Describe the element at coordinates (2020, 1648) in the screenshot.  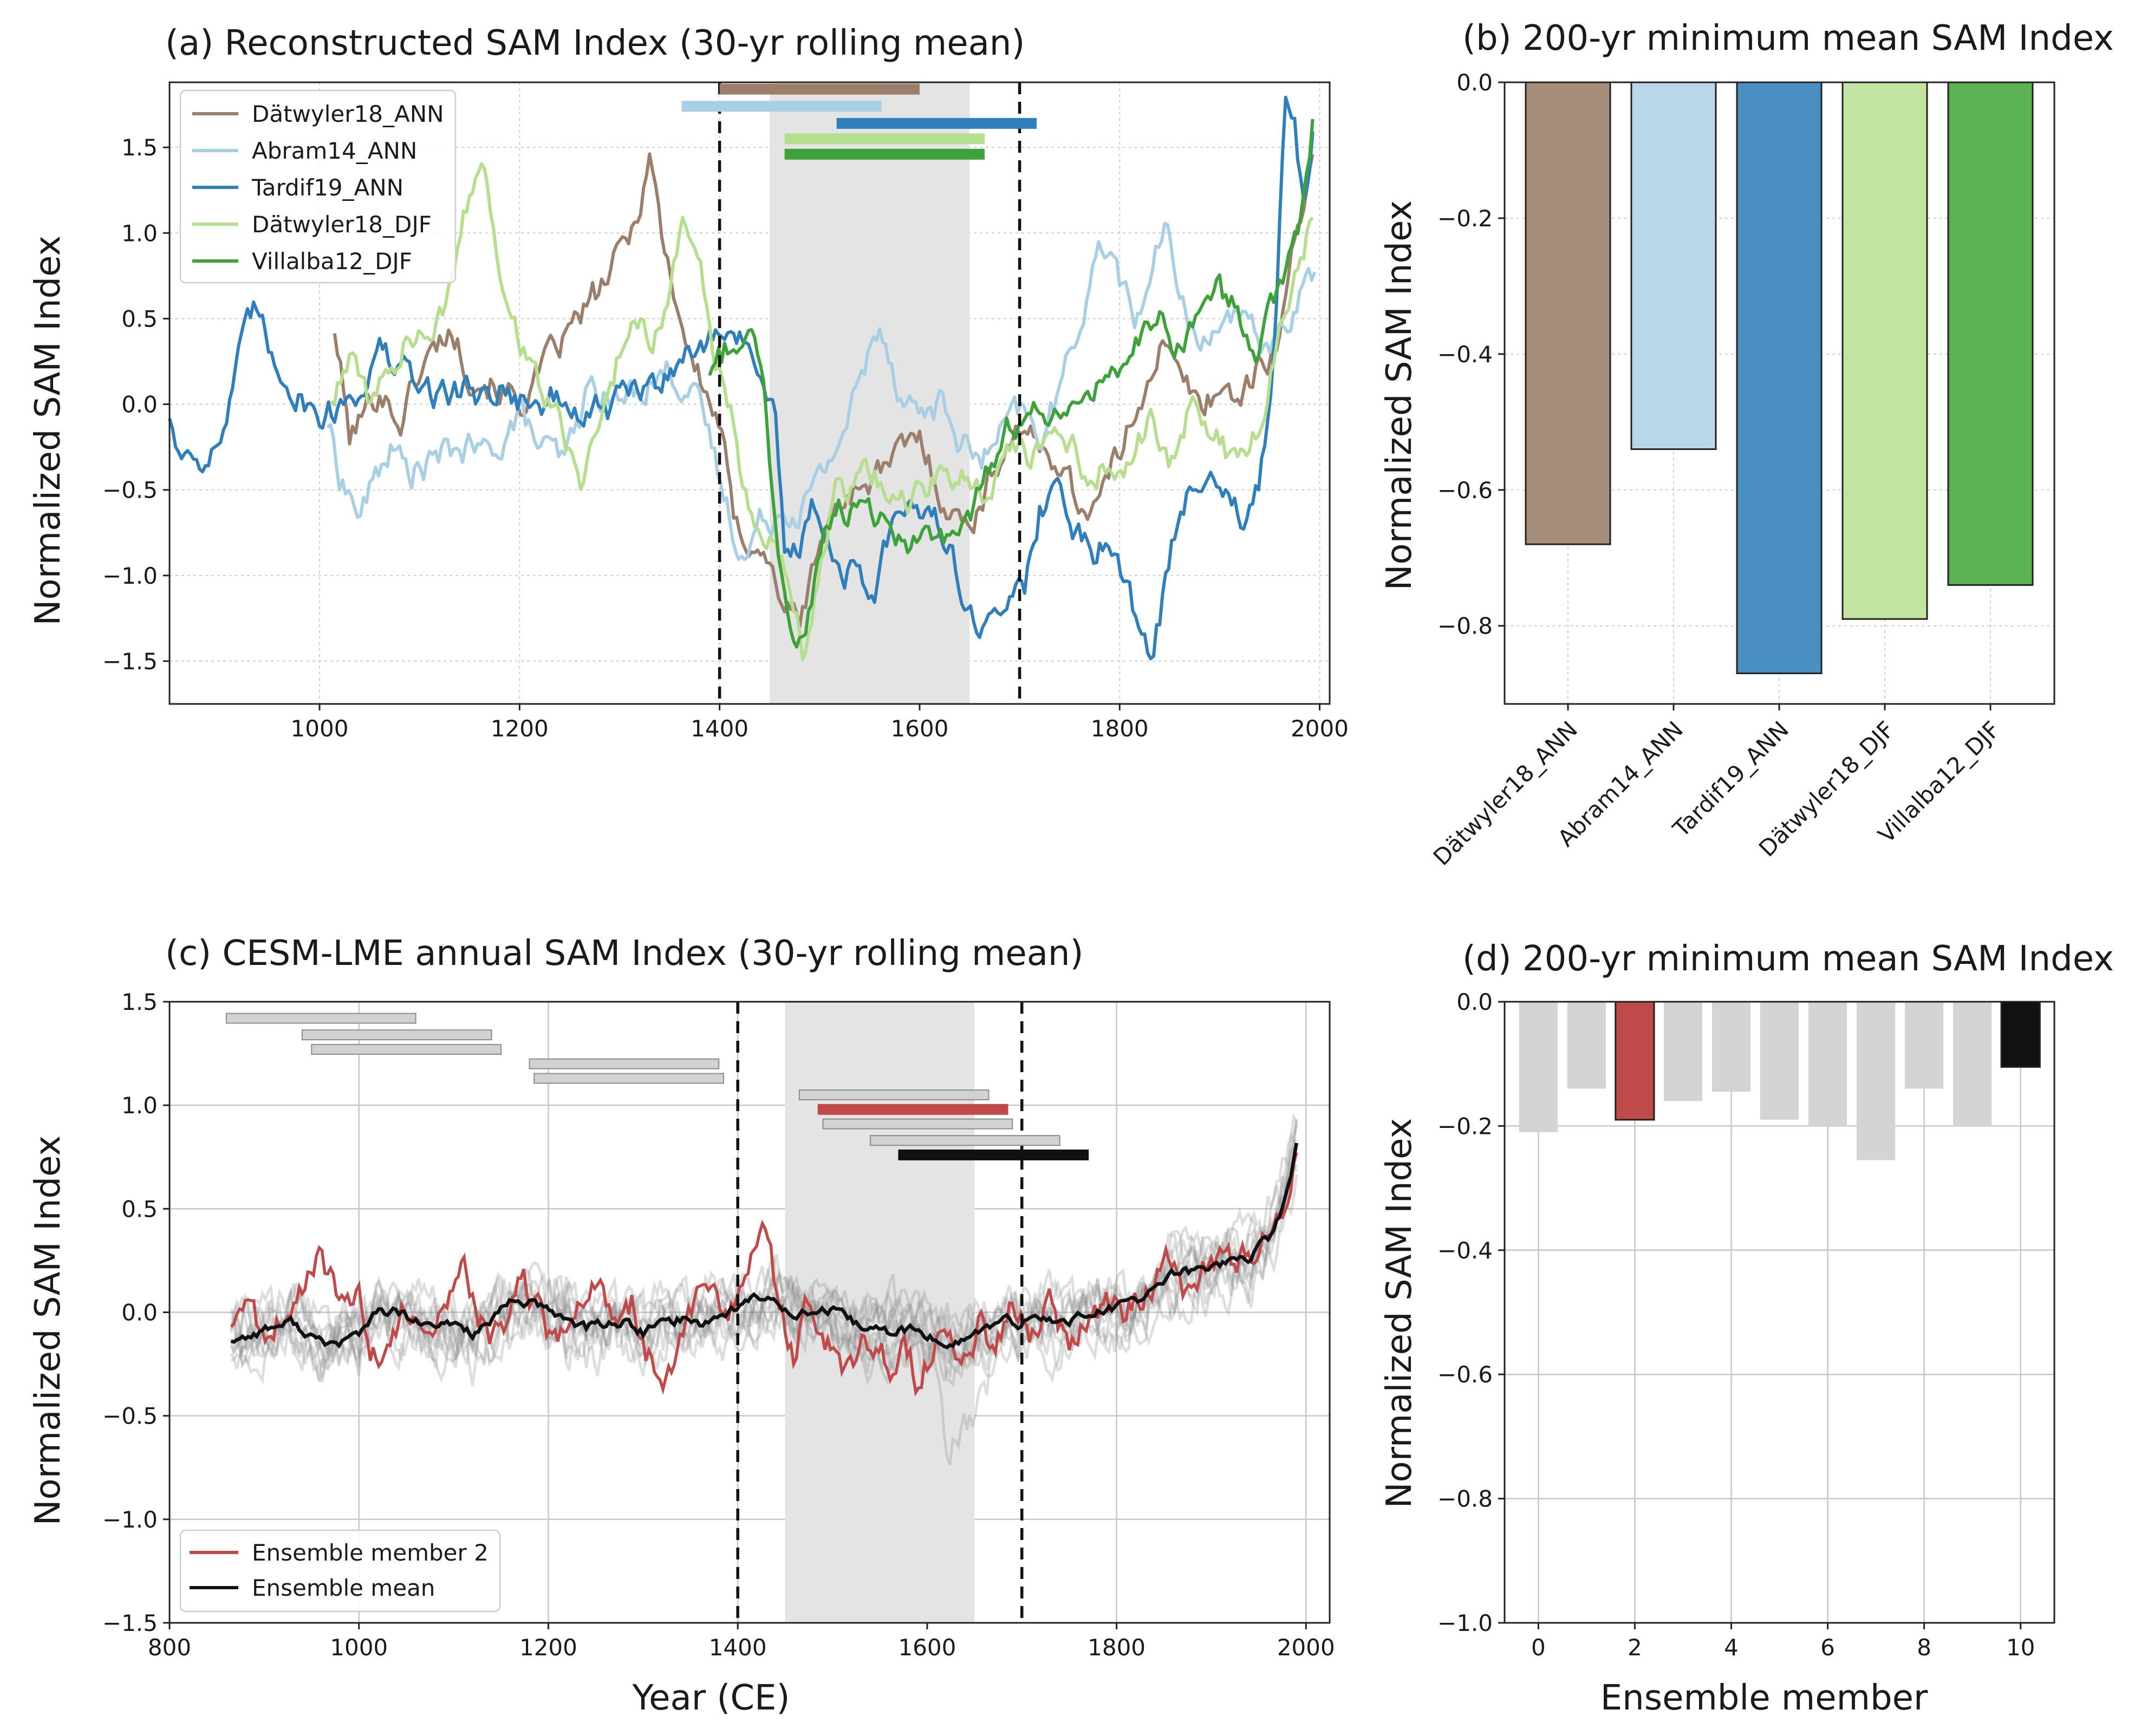
I see `panel-d-xtick-label: 10` at that location.